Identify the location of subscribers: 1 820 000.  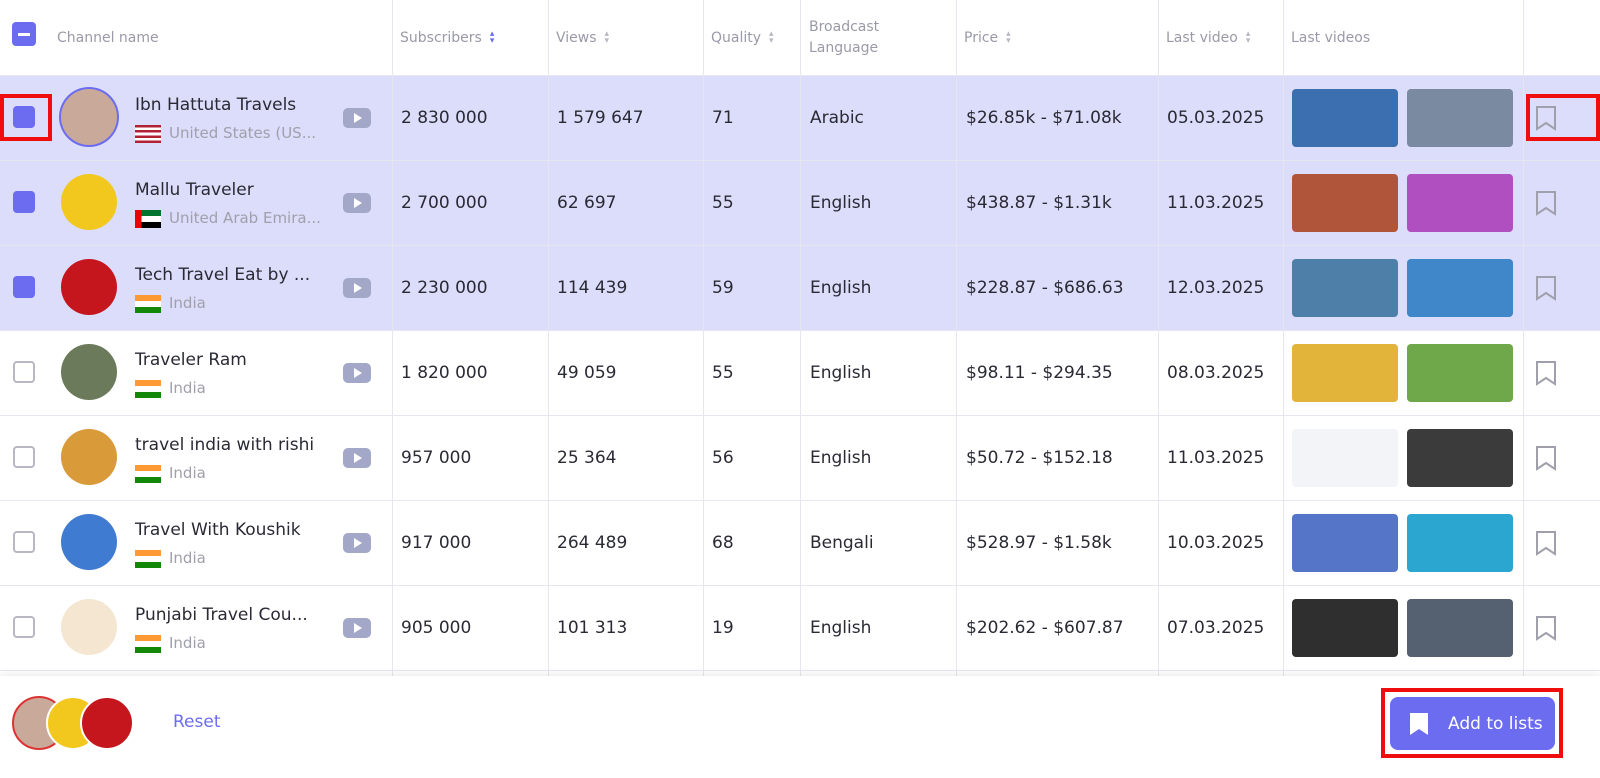
(444, 372).